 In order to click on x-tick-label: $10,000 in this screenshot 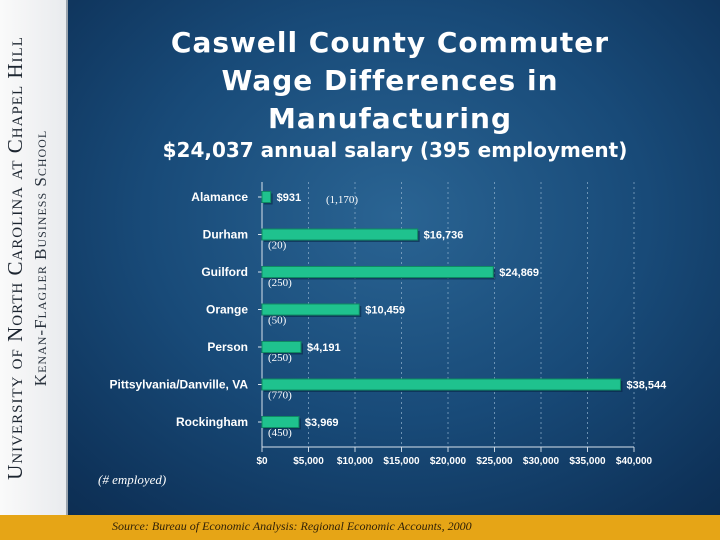, I will do `click(355, 461)`.